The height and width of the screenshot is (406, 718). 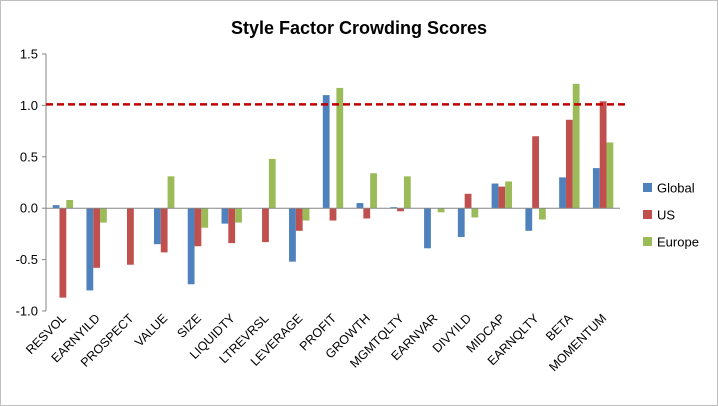 I want to click on bar-us-resvol, so click(x=63, y=253).